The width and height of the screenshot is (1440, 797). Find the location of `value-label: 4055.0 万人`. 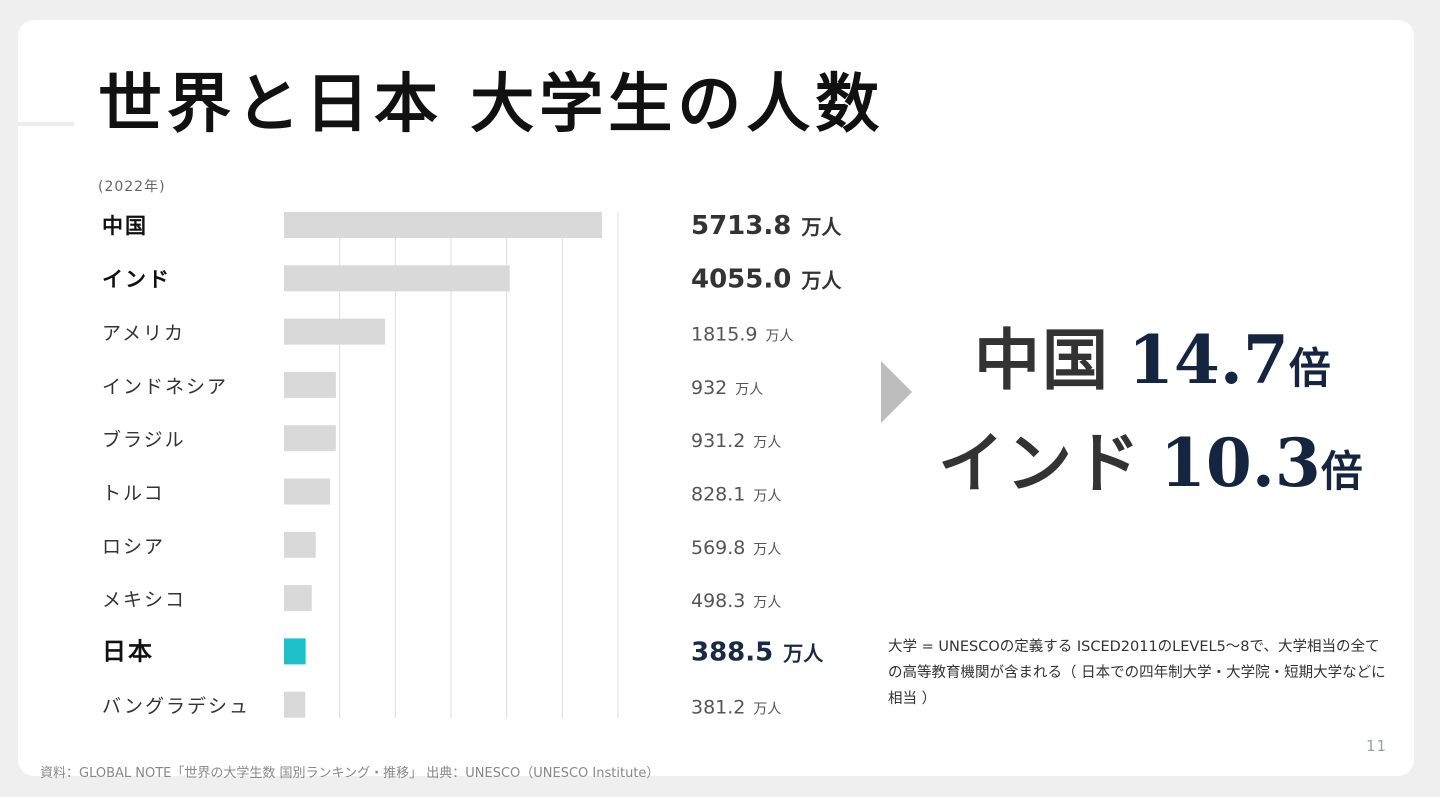

value-label: 4055.0 万人 is located at coordinates (766, 279).